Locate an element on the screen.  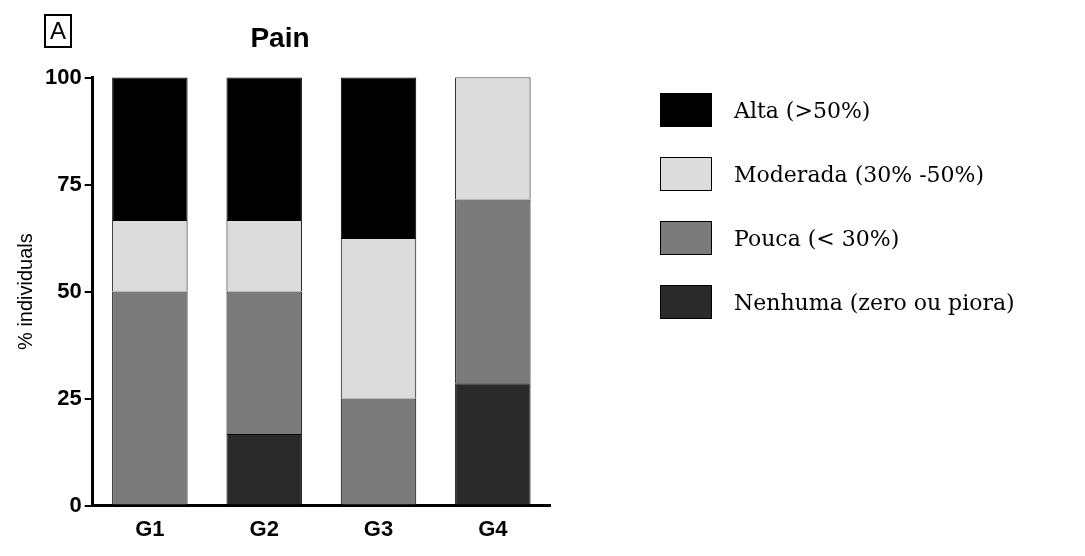
y-tick-label: 0 is located at coordinates (75, 504).